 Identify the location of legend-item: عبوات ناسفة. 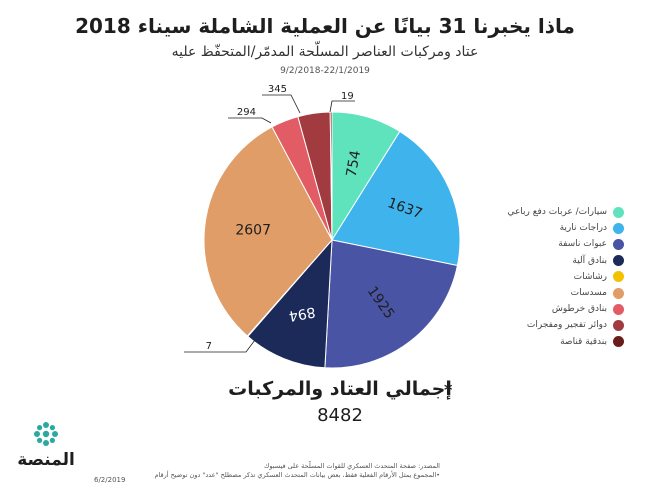
(565, 244).